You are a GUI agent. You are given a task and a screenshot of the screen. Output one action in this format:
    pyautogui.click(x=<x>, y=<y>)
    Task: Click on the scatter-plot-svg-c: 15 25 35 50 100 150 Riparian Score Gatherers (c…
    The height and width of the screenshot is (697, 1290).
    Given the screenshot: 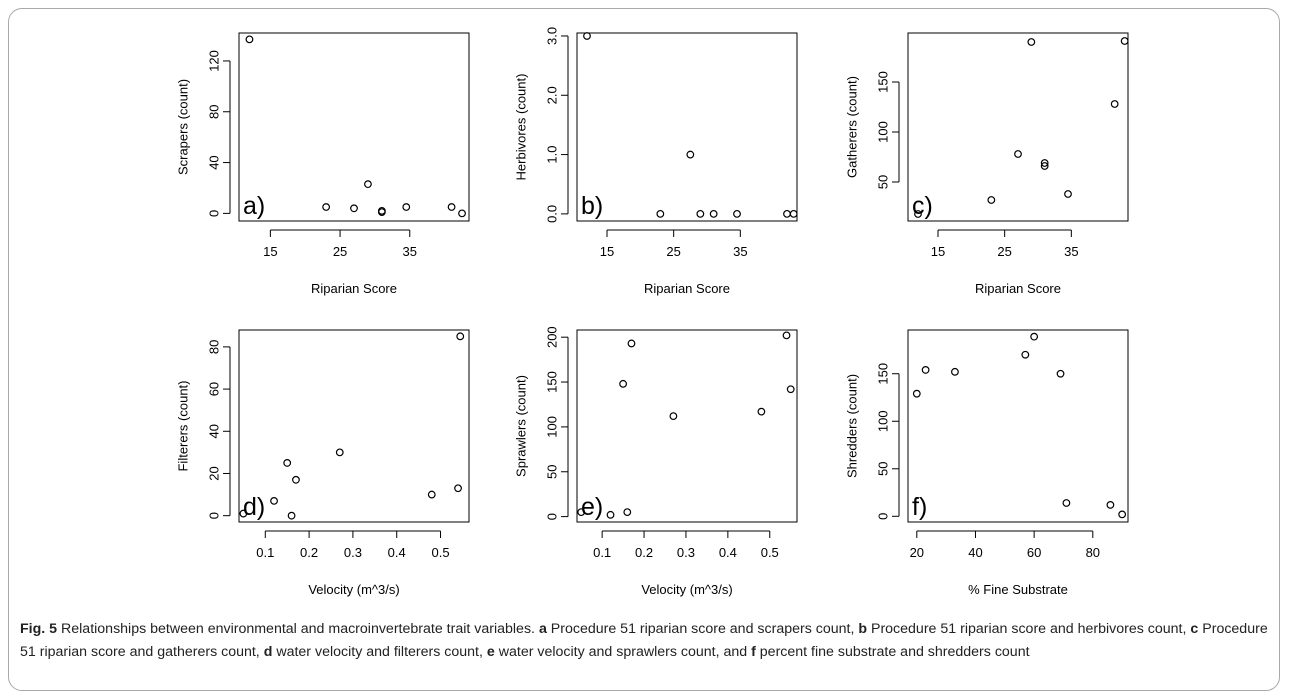 What is the action you would take?
    pyautogui.click(x=986, y=164)
    